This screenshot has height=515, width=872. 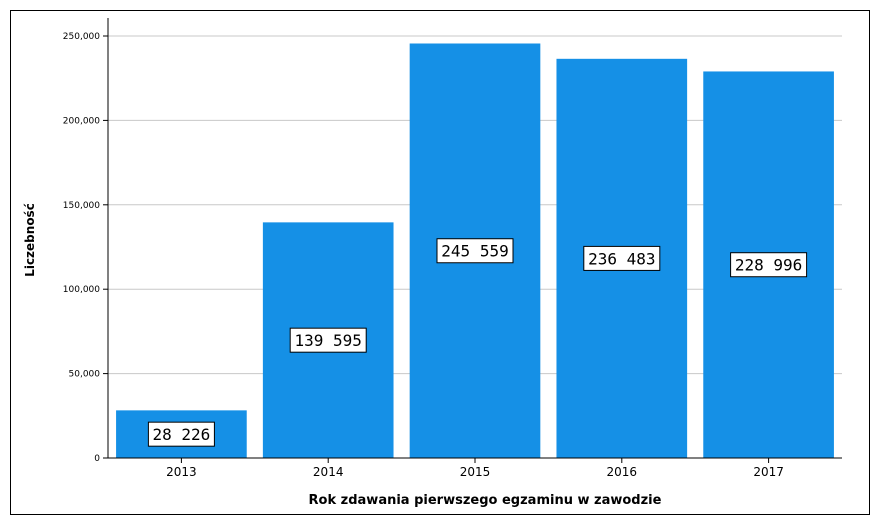 I want to click on y-tick-label: 100,000, so click(x=81, y=290).